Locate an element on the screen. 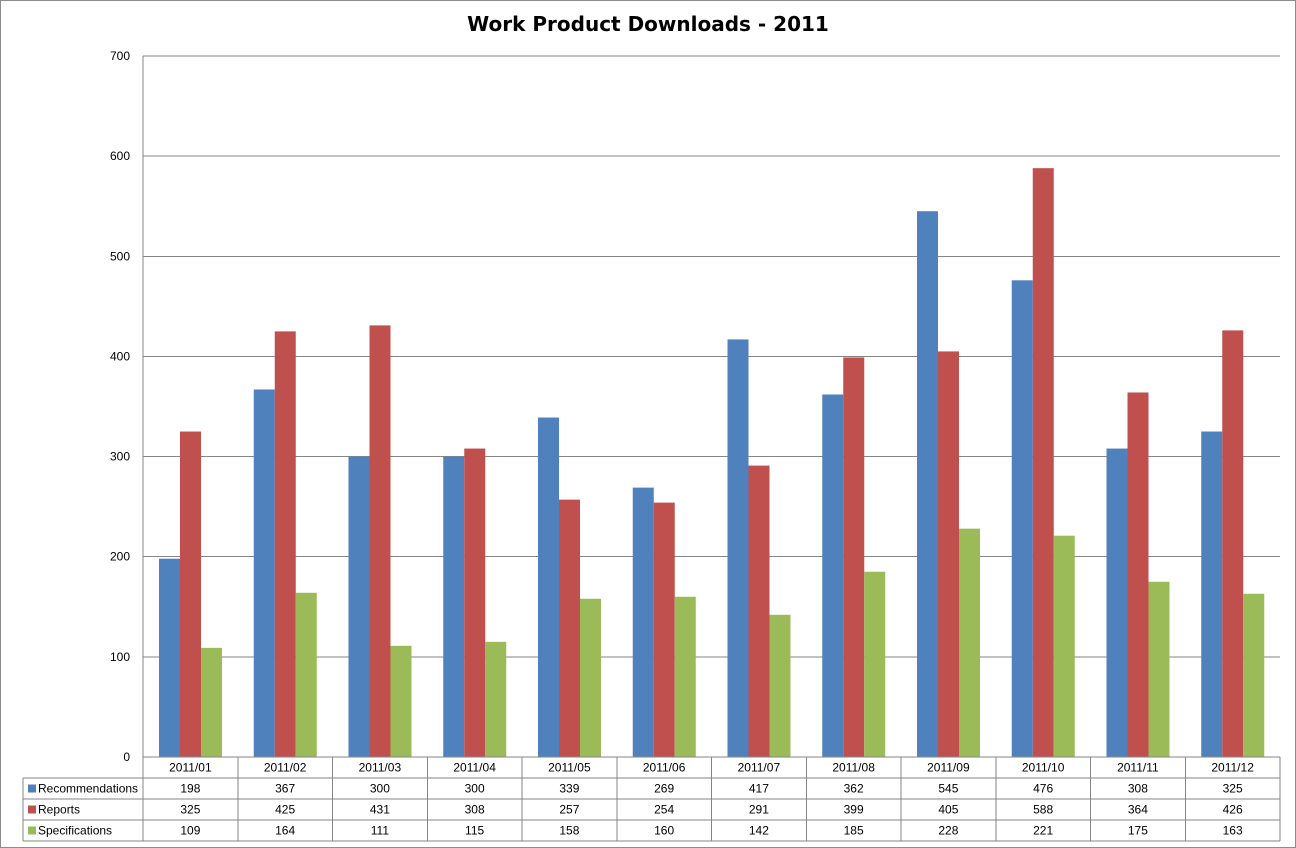  data-label: 425 is located at coordinates (285, 810).